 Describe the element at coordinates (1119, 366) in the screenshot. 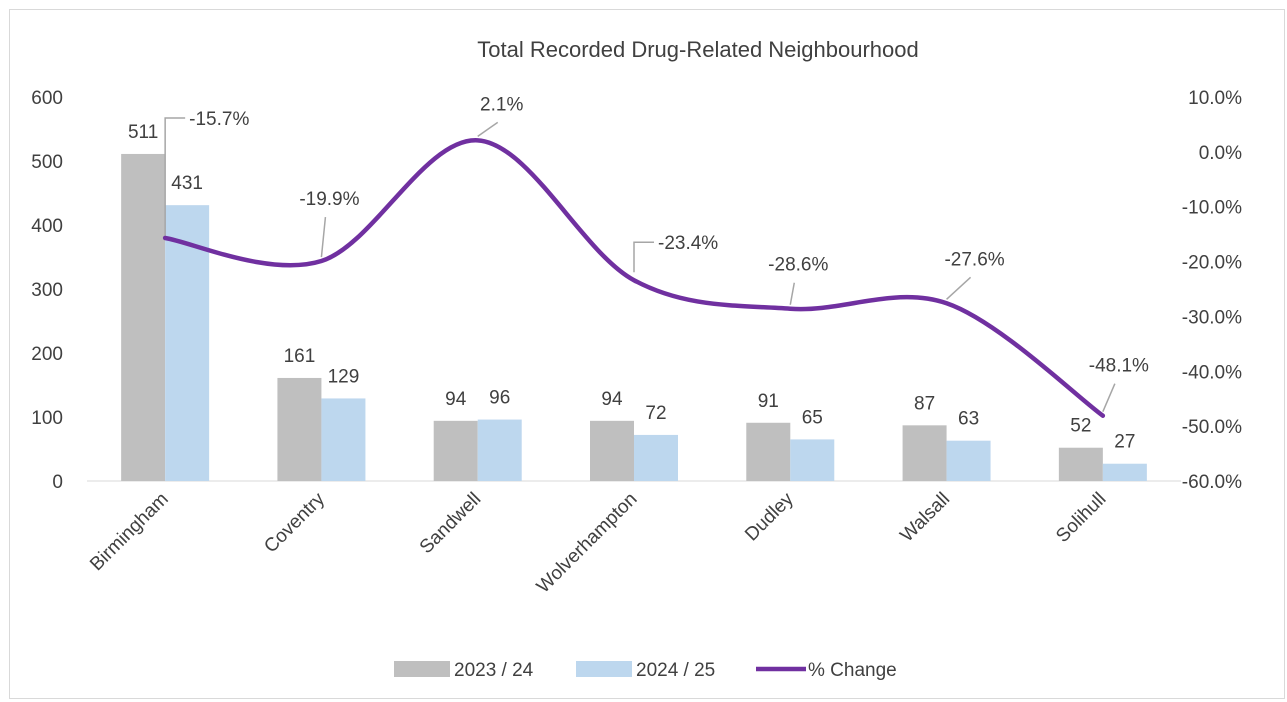

I see `percent-change-label: -48.1%` at that location.